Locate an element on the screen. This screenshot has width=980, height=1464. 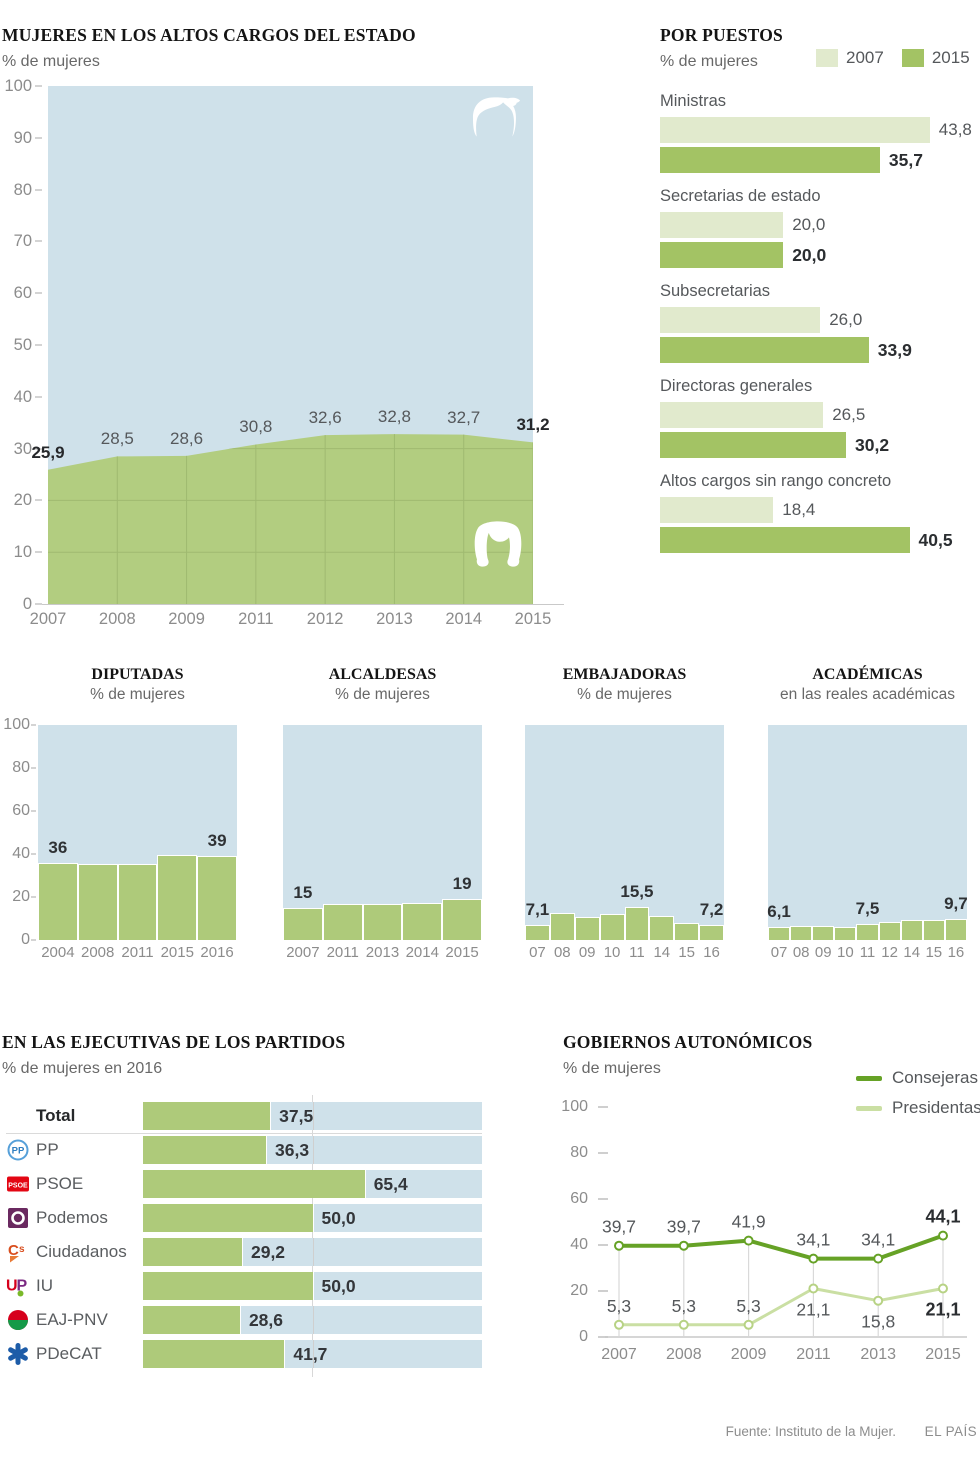
title-gobiernos: GOBIERNOS AUTONÓMICOS is located at coordinates (688, 1042).